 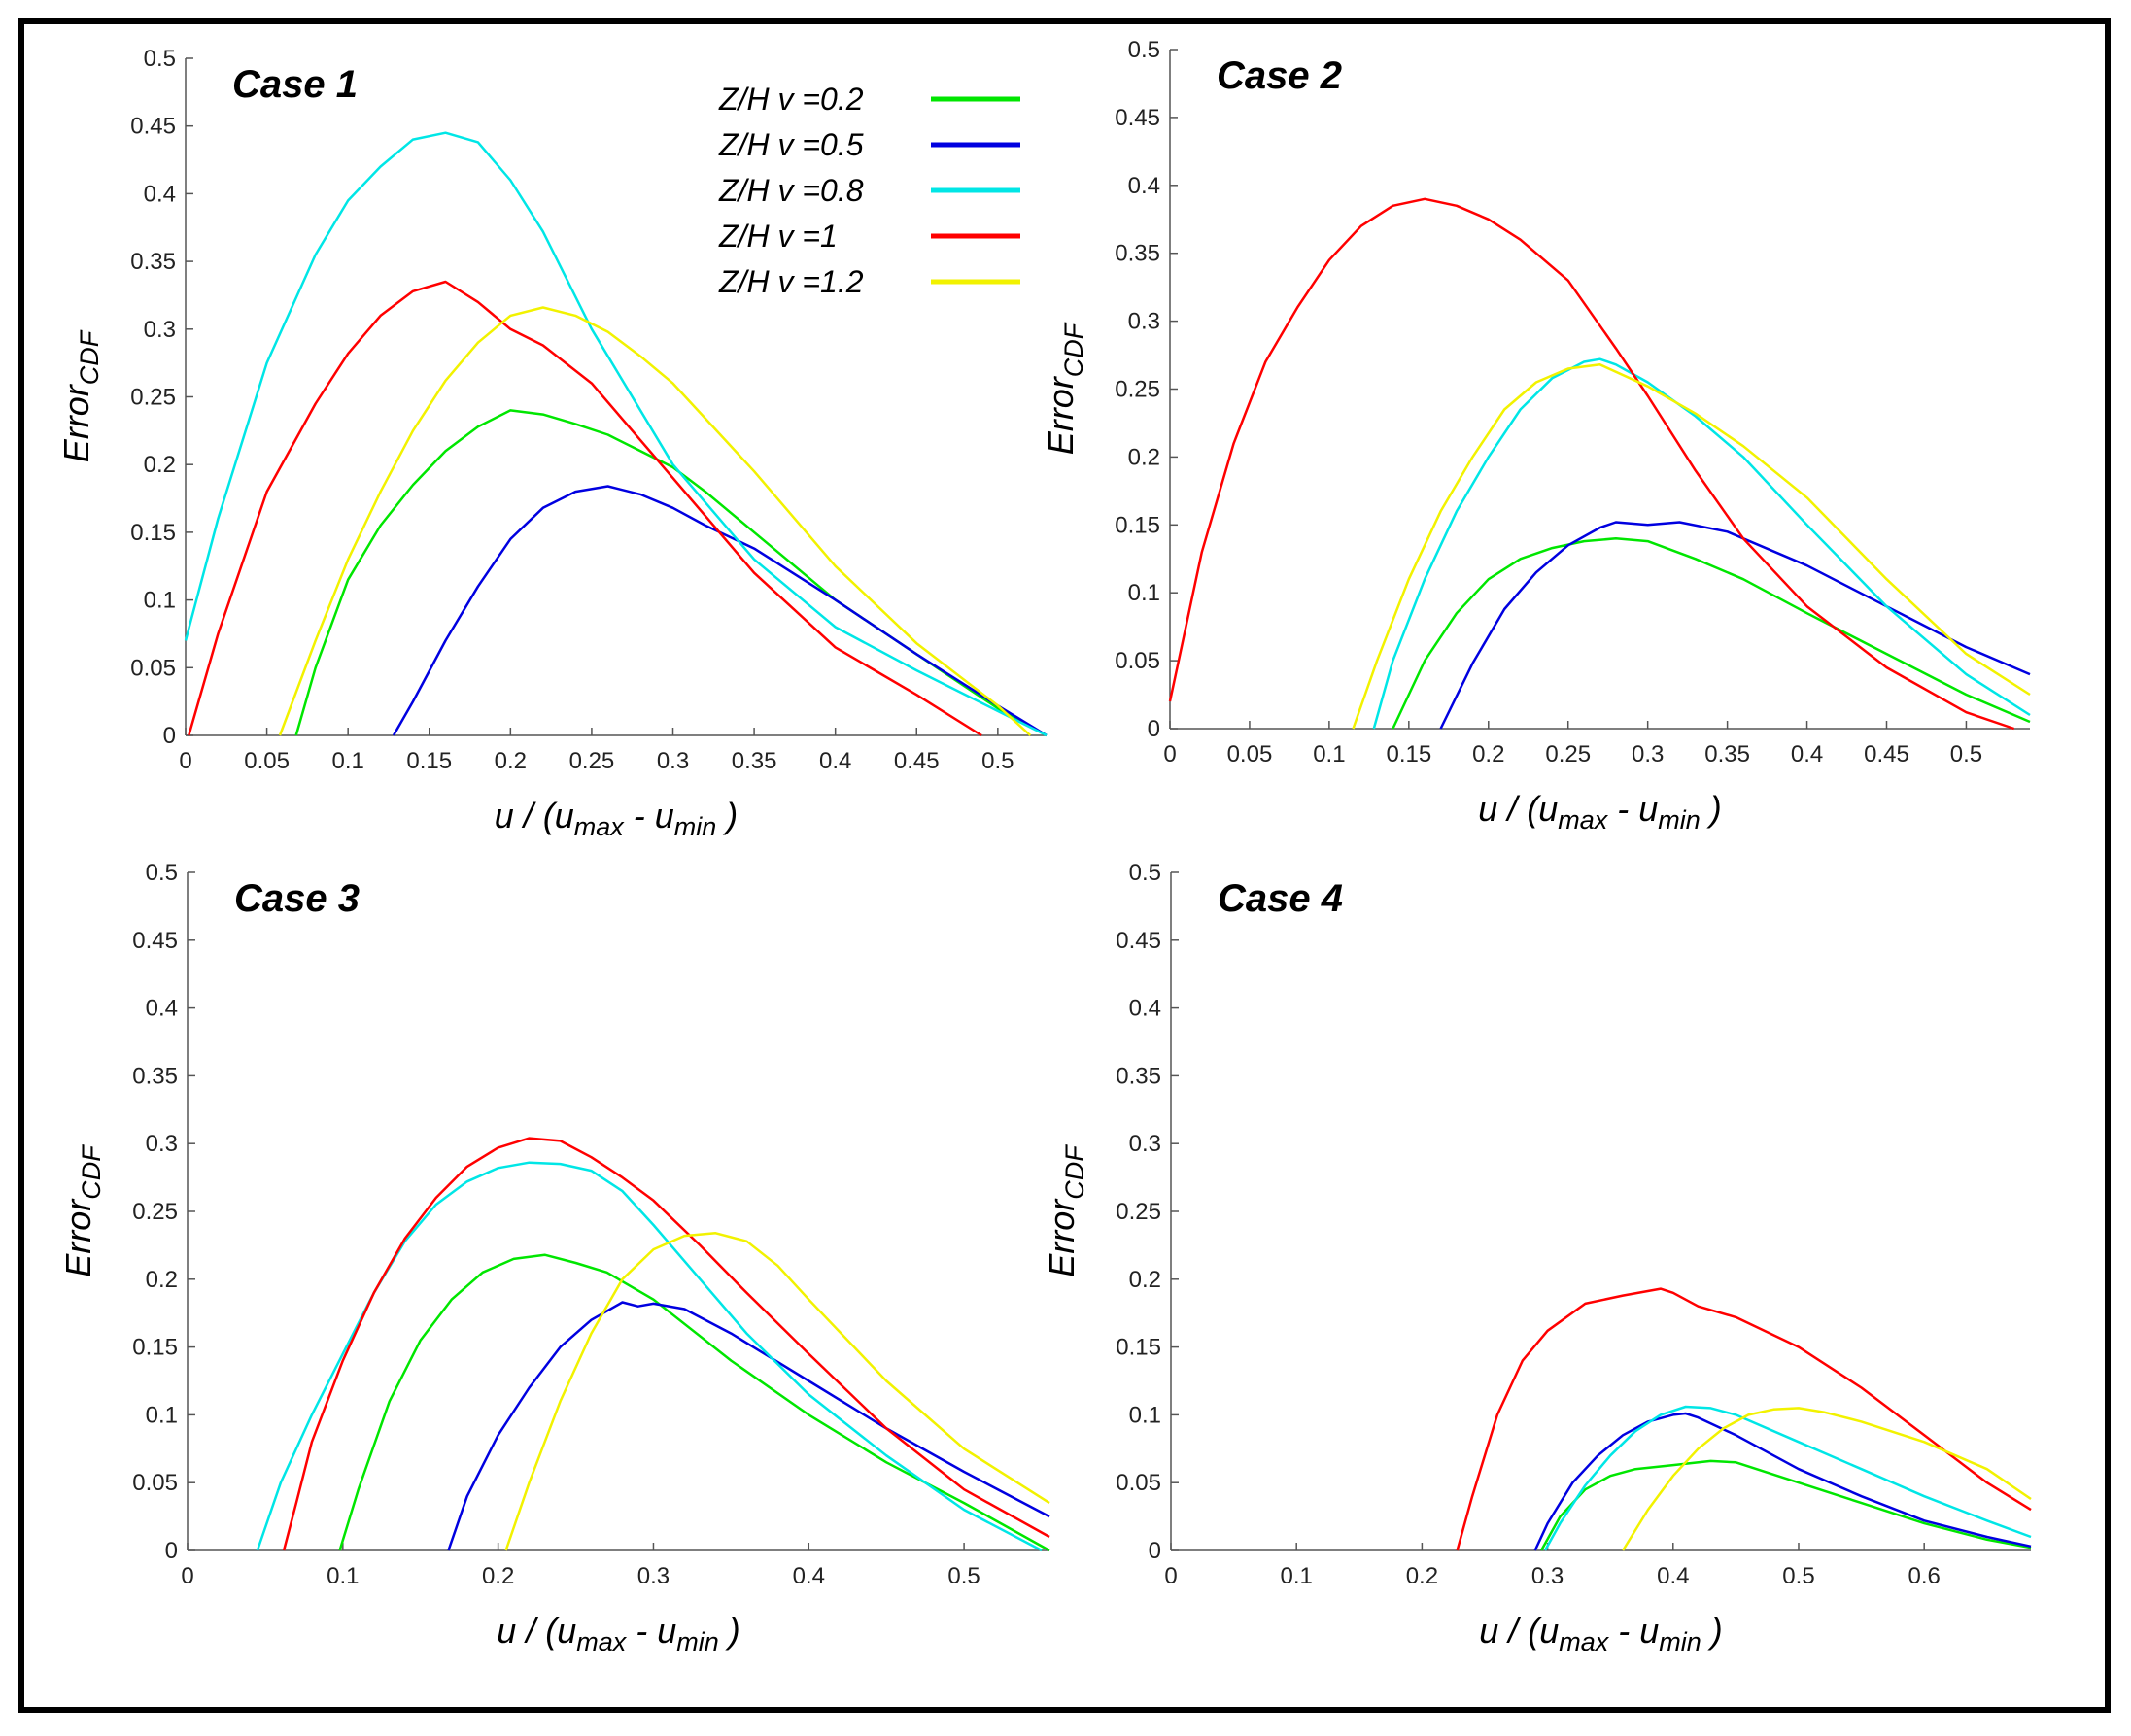 I want to click on case-title: Case 1, so click(x=295, y=84).